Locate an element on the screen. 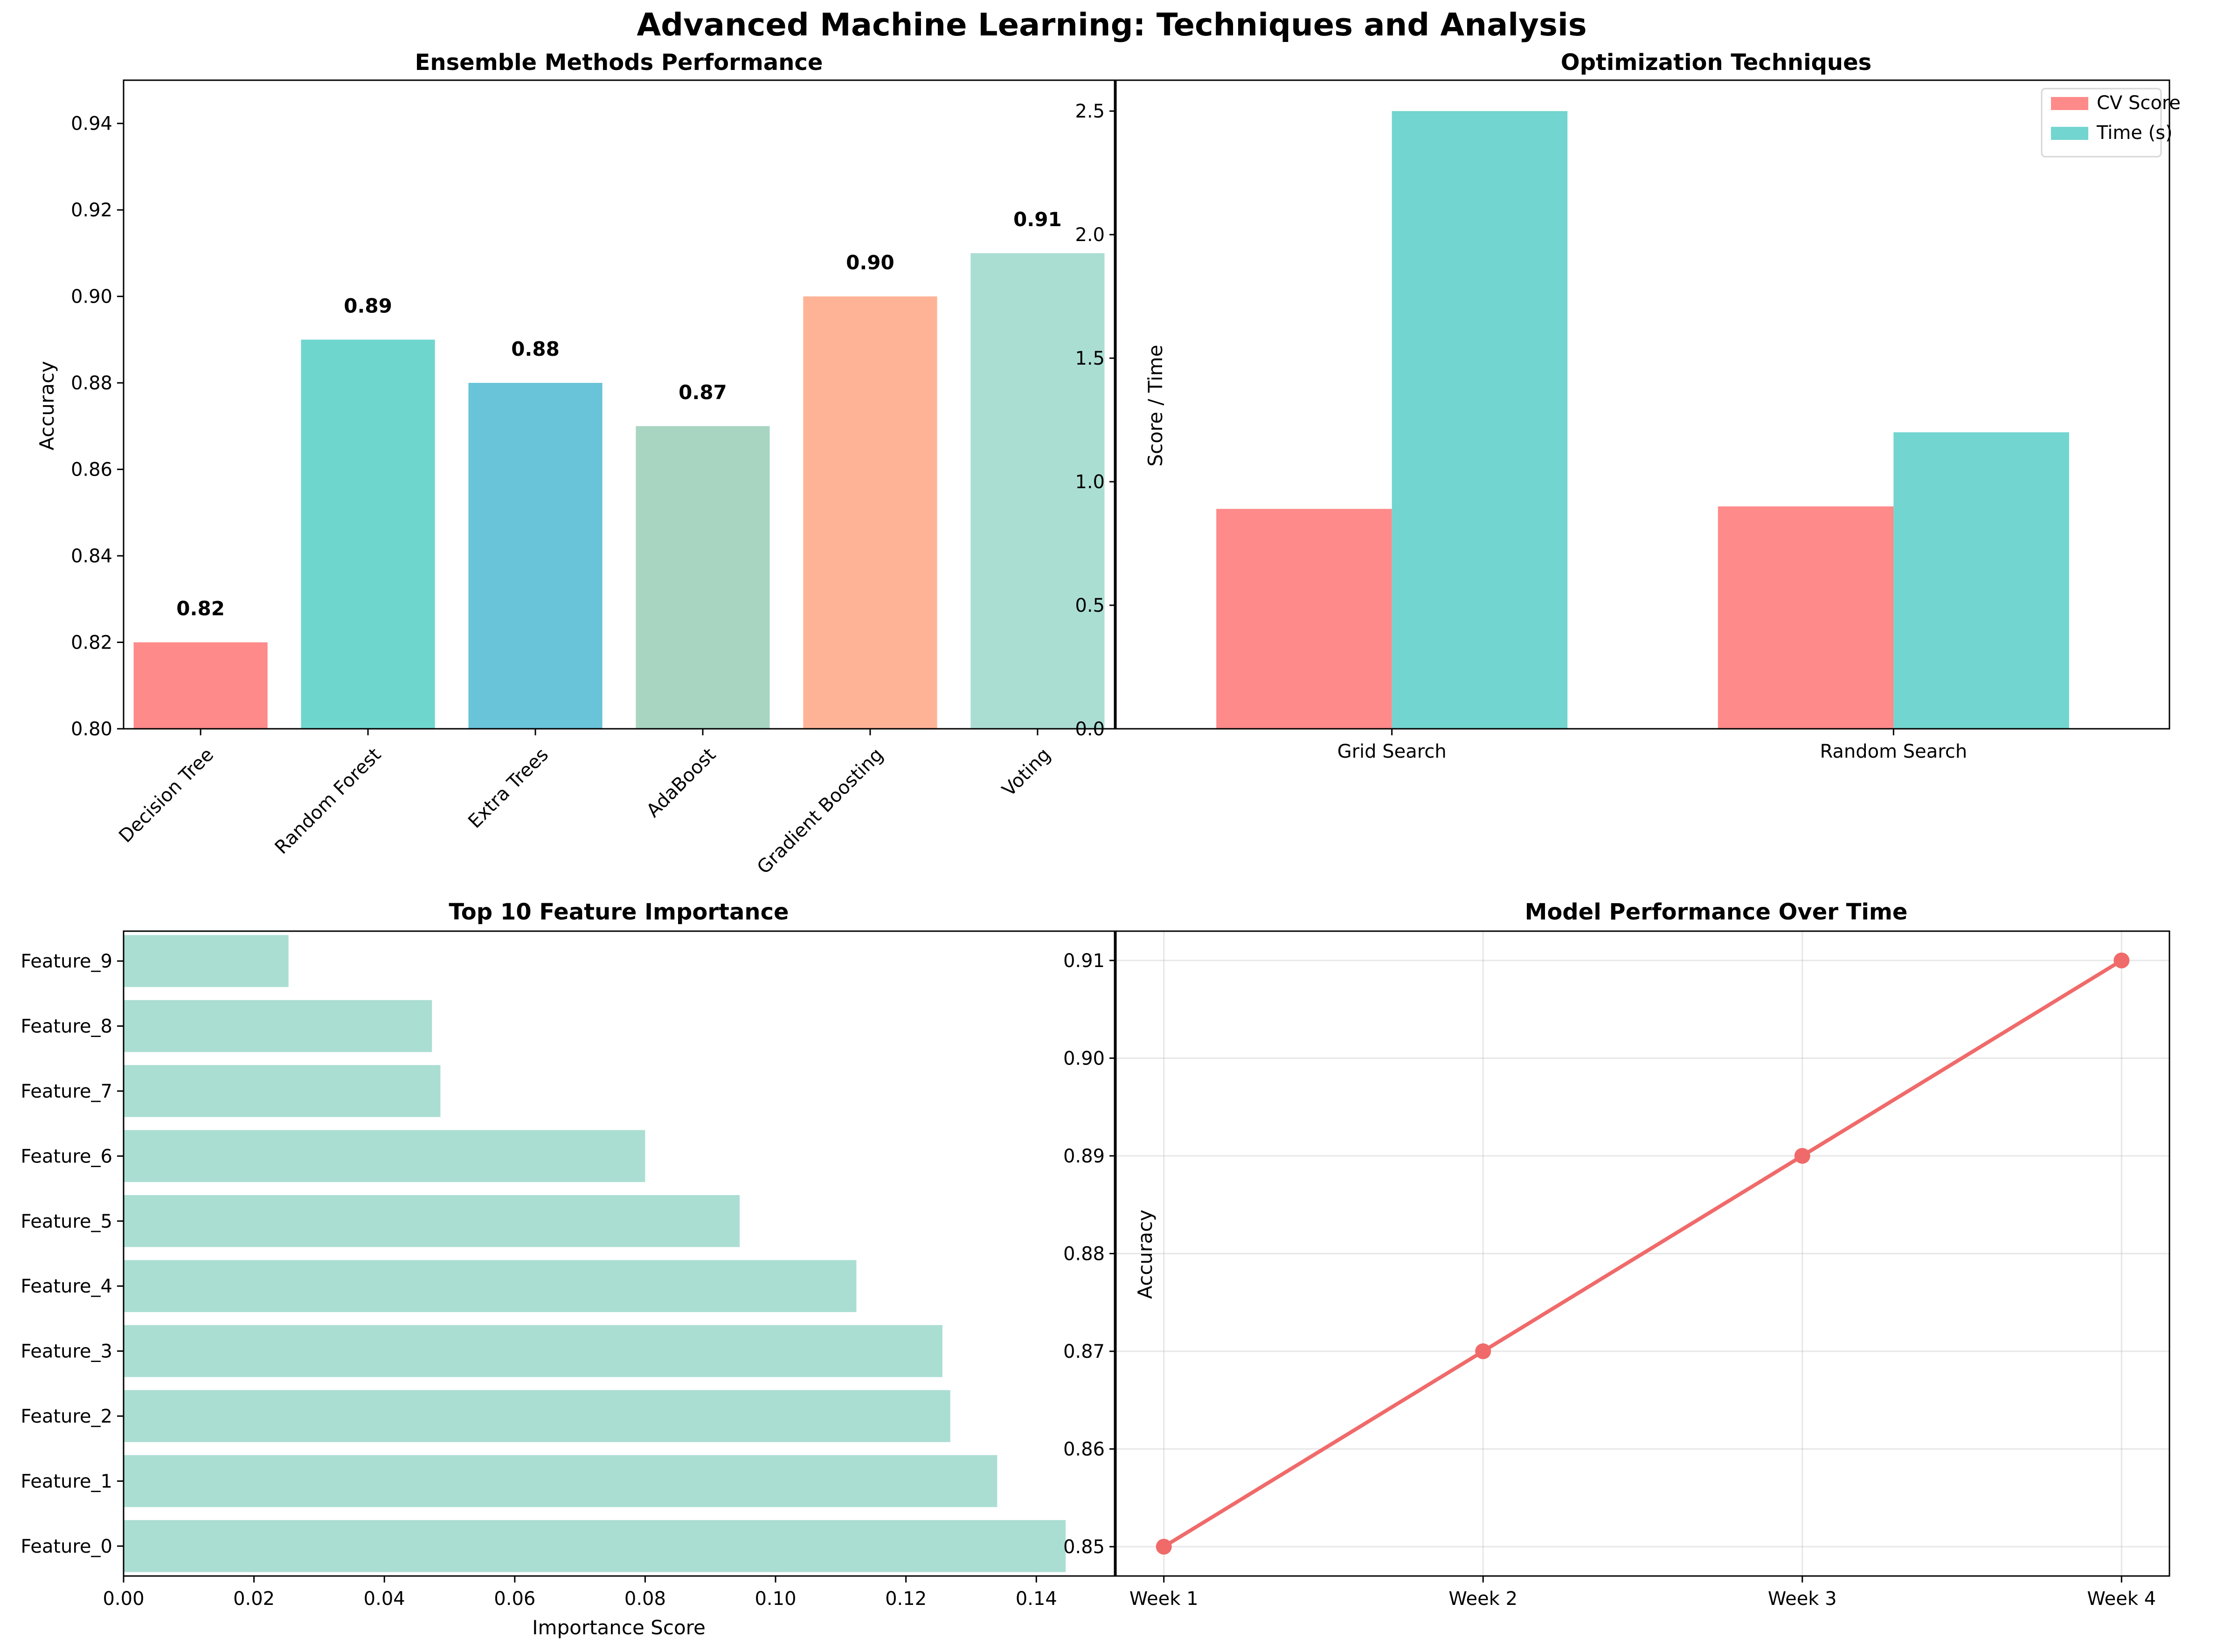 Image resolution: width=2224 pixels, height=1652 pixels. optimization-ylabel: Score / Time is located at coordinates (1155, 405).